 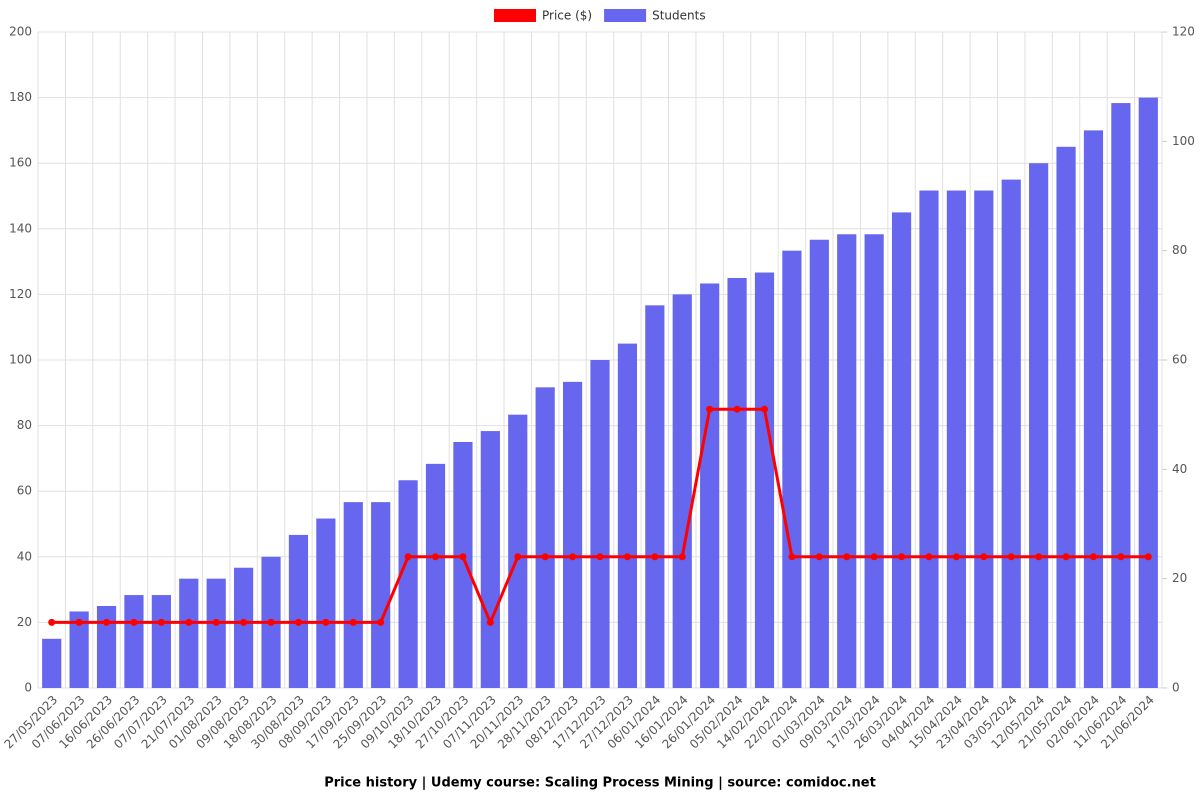 I want to click on y2-tick-label: 120, so click(x=1183, y=32).